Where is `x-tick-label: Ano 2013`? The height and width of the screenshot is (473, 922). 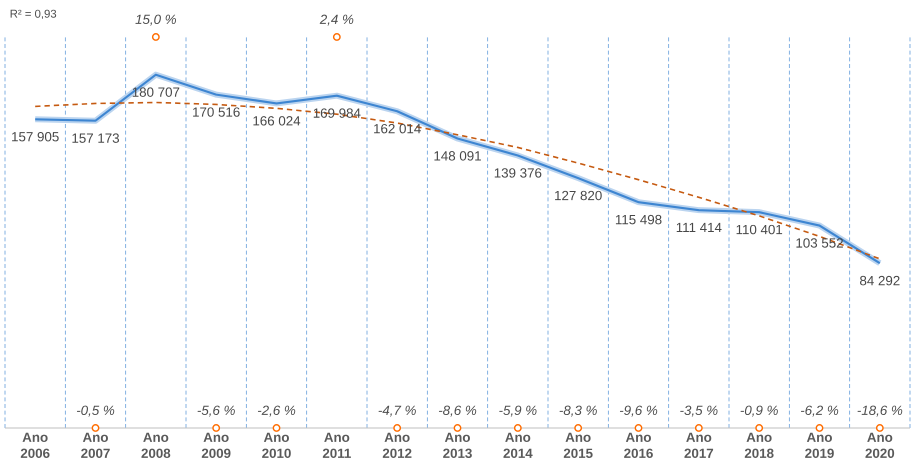
x-tick-label: Ano 2013 is located at coordinates (457, 445).